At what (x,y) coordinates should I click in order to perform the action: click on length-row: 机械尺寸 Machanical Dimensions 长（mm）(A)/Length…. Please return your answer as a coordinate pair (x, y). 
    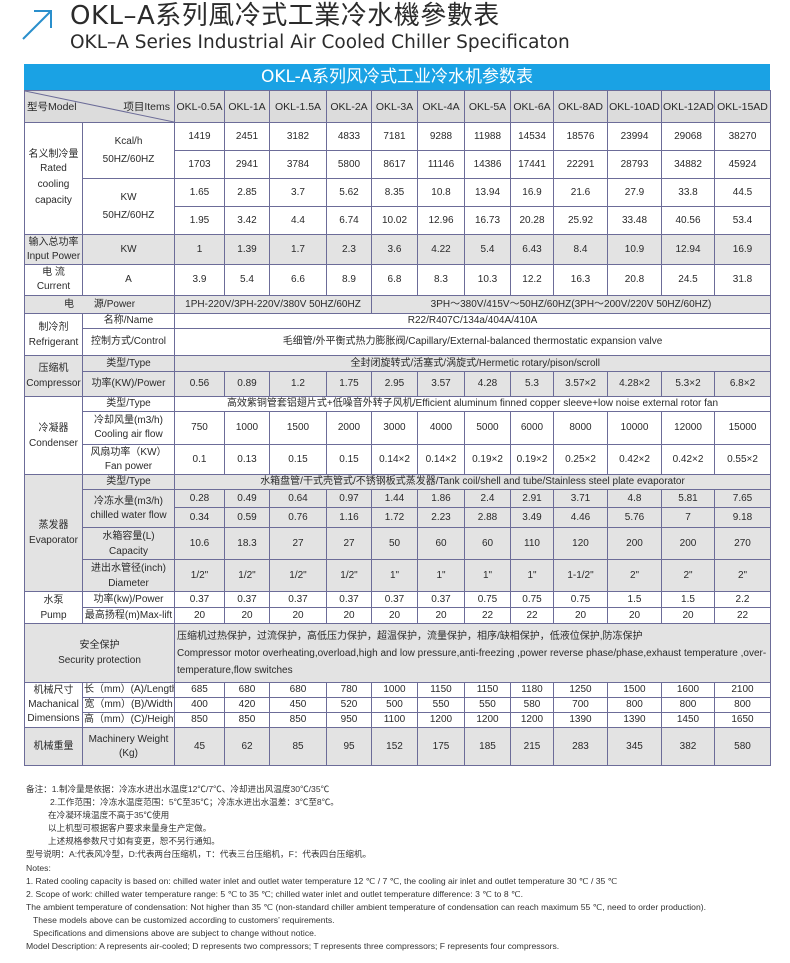
    Looking at the image, I should click on (397, 705).